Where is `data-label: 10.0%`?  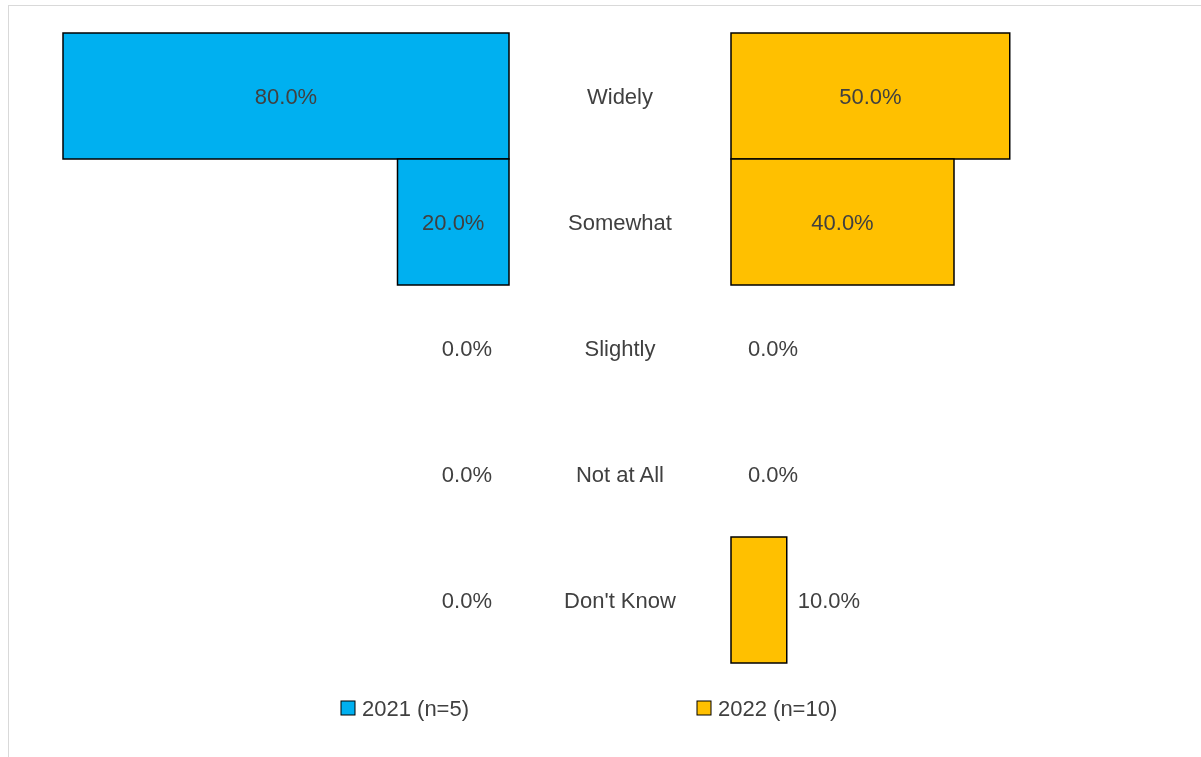
data-label: 10.0% is located at coordinates (829, 600).